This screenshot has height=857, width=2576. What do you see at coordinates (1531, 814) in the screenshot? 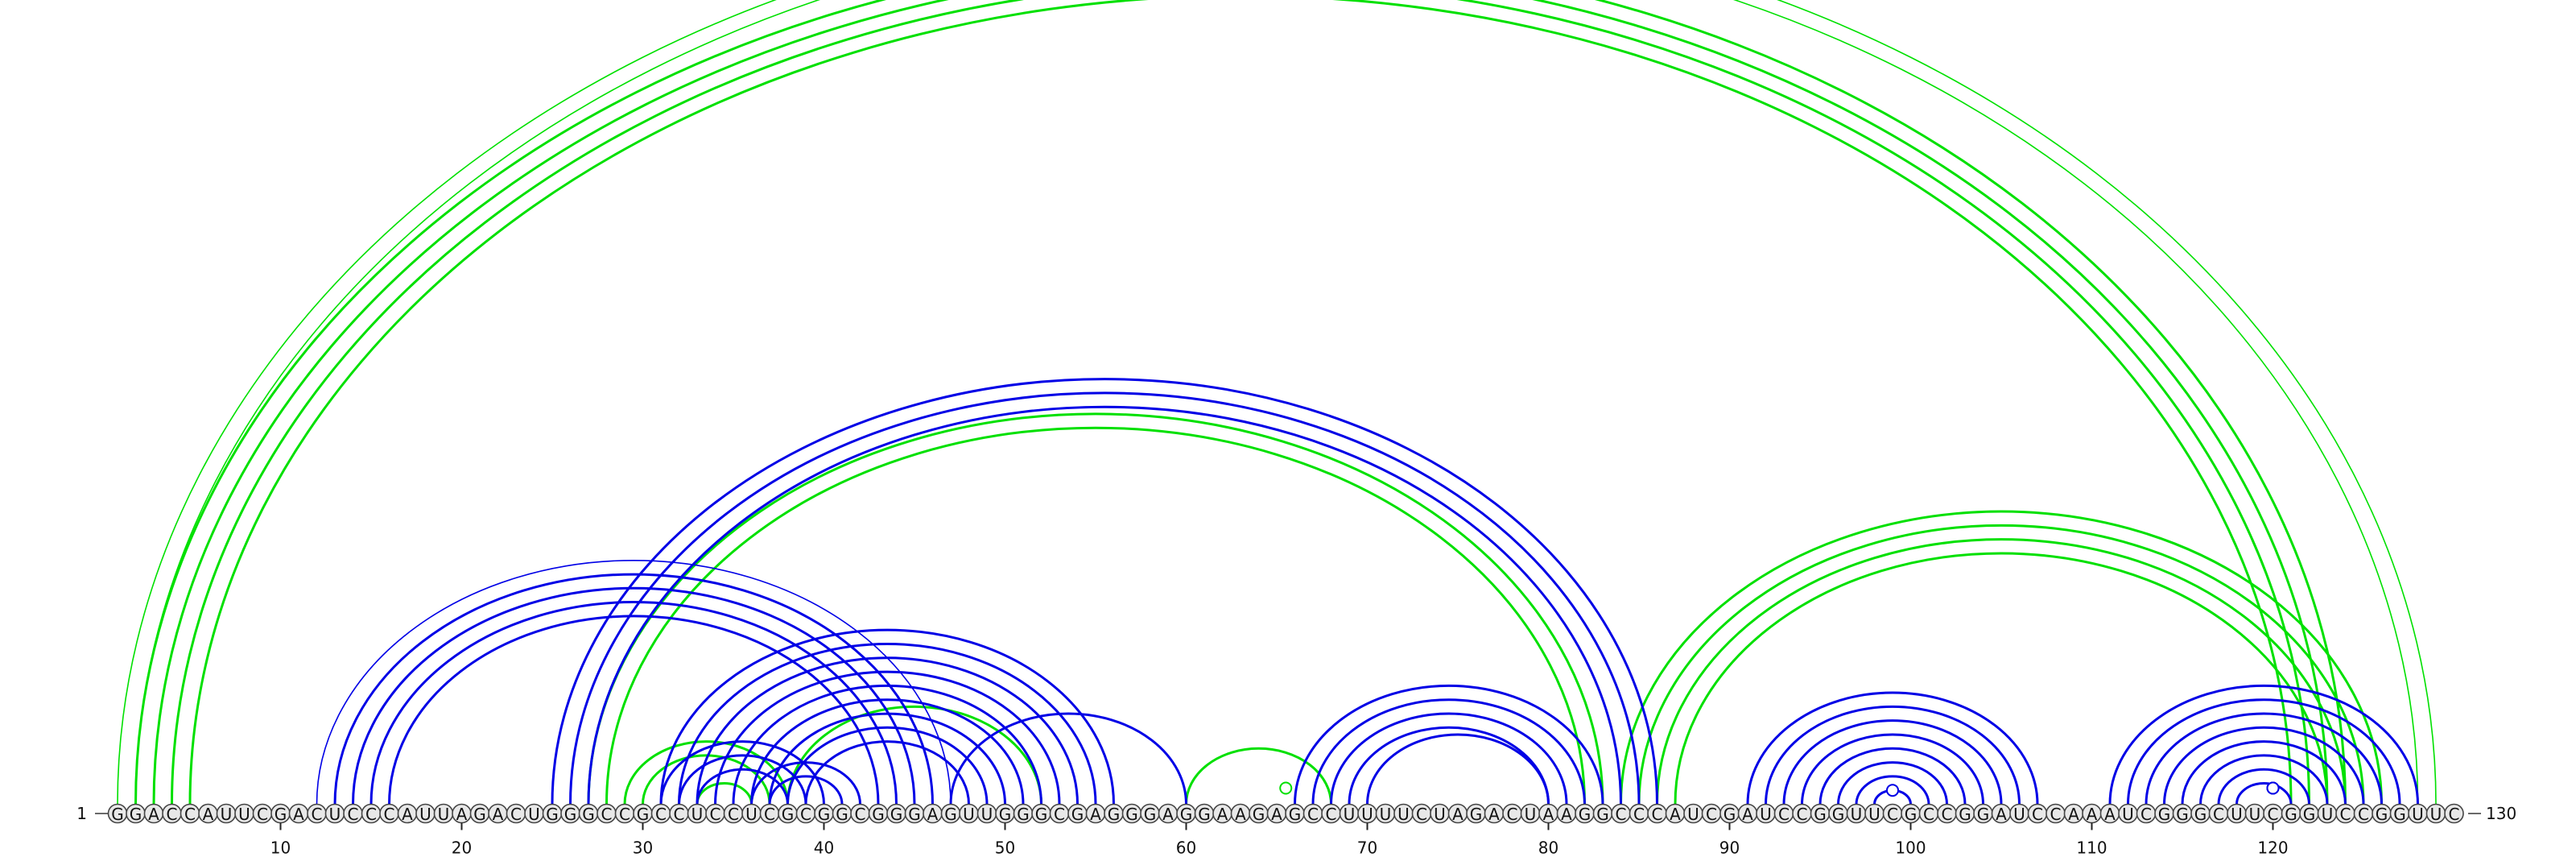
I see `nucleotide-letter-79: U` at bounding box center [1531, 814].